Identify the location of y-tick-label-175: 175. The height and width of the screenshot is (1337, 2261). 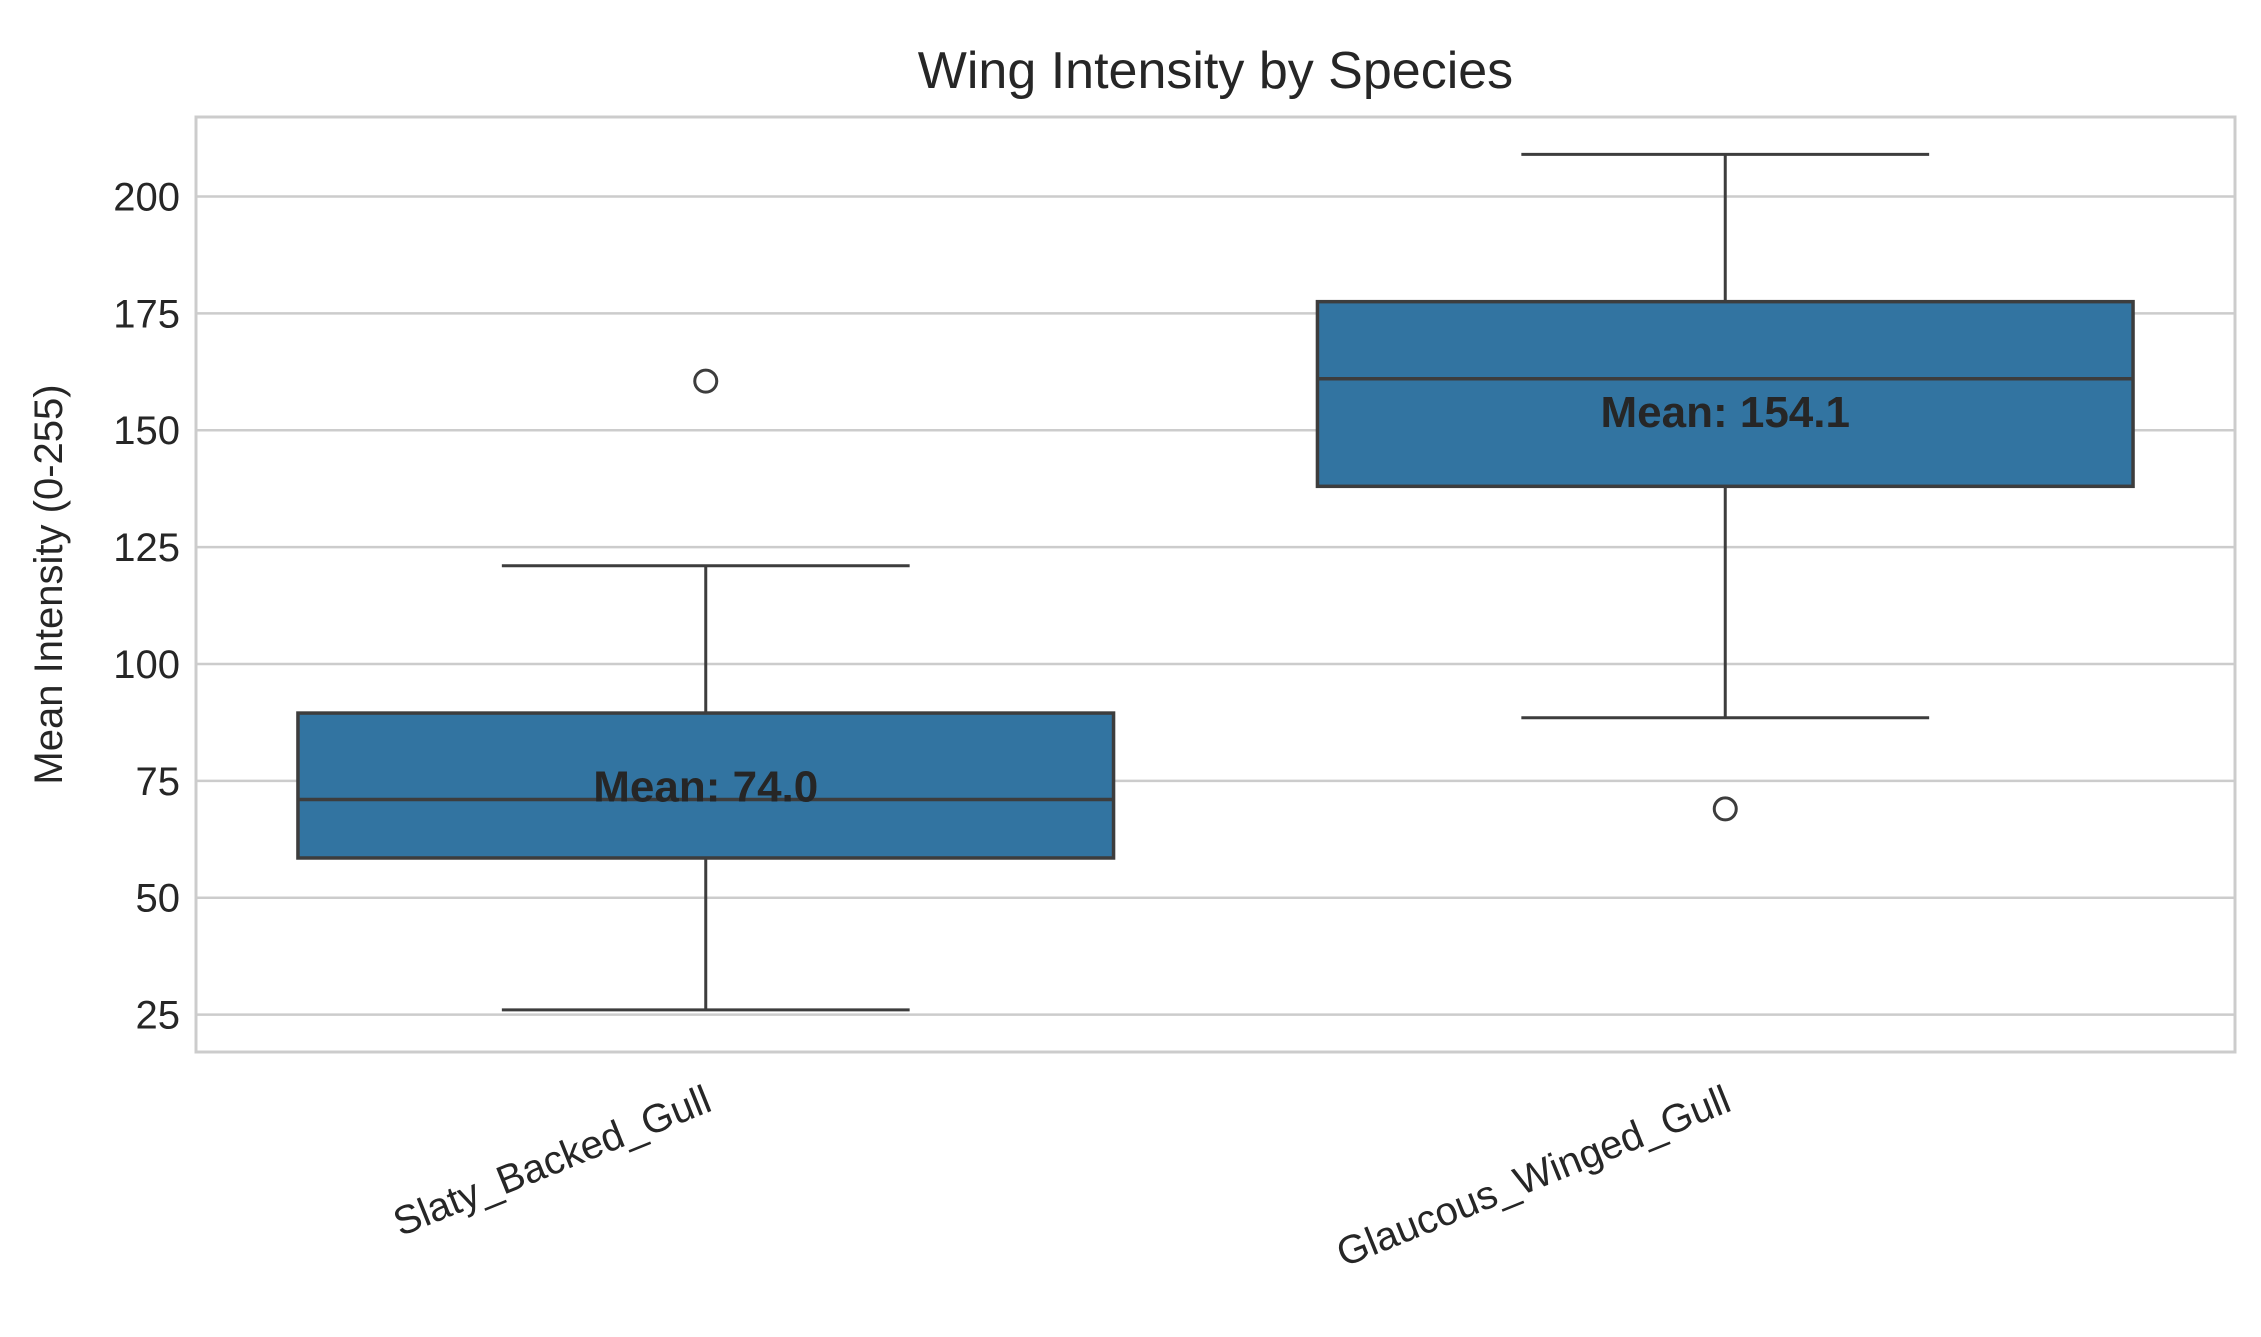
(146, 314).